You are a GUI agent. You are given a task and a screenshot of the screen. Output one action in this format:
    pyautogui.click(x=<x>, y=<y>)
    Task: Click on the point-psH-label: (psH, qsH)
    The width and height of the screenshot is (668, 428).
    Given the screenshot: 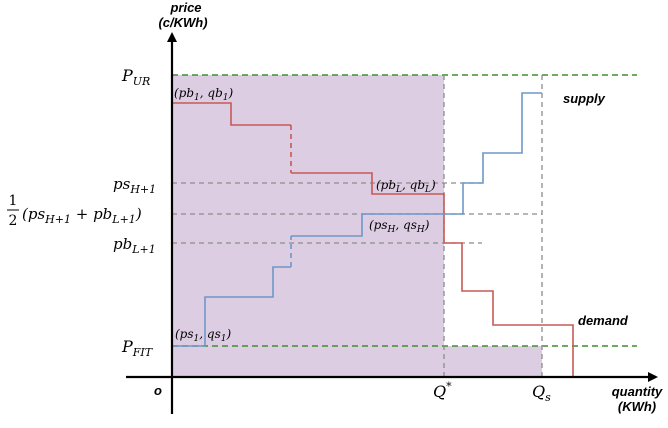 What is the action you would take?
    pyautogui.click(x=399, y=226)
    